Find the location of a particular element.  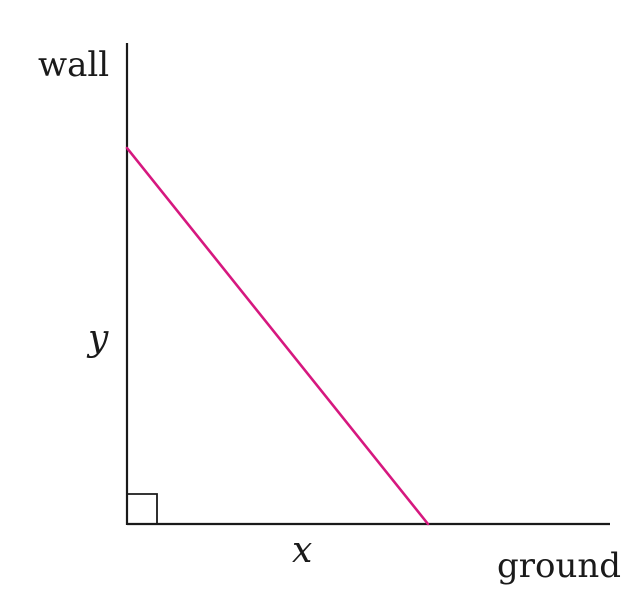

base-variable-label: x is located at coordinates (302, 550).